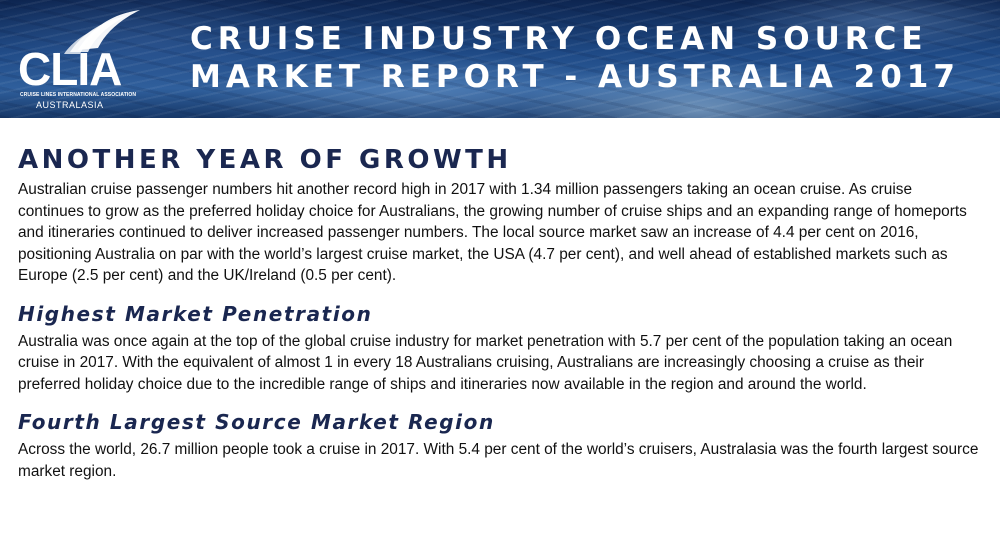 The height and width of the screenshot is (560, 1000). Describe the element at coordinates (559, 39) in the screenshot. I see `report-title-line-1: CRUISE INDUSTRY OCEAN SOURCE` at that location.